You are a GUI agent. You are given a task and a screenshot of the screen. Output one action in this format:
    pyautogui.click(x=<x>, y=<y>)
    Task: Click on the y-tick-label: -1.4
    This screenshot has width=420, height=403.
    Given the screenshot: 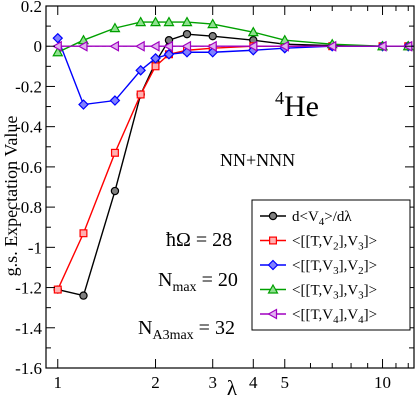 What is the action you would take?
    pyautogui.click(x=28, y=328)
    